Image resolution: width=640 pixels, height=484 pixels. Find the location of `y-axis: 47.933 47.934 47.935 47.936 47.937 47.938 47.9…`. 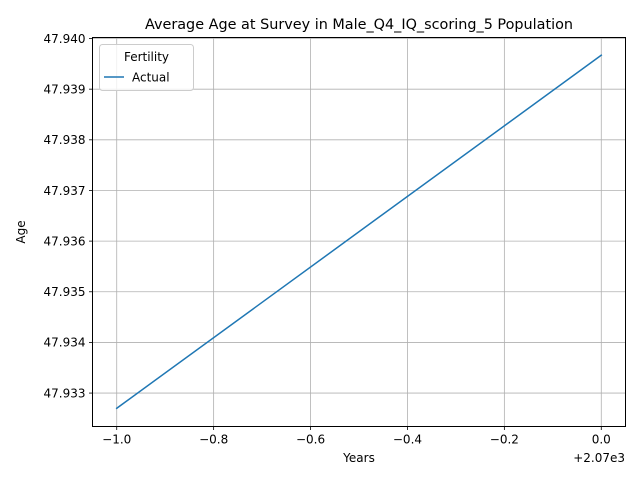

y-axis: 47.933 47.934 47.935 47.936 47.937 47.938 47.9… is located at coordinates (68, 216).